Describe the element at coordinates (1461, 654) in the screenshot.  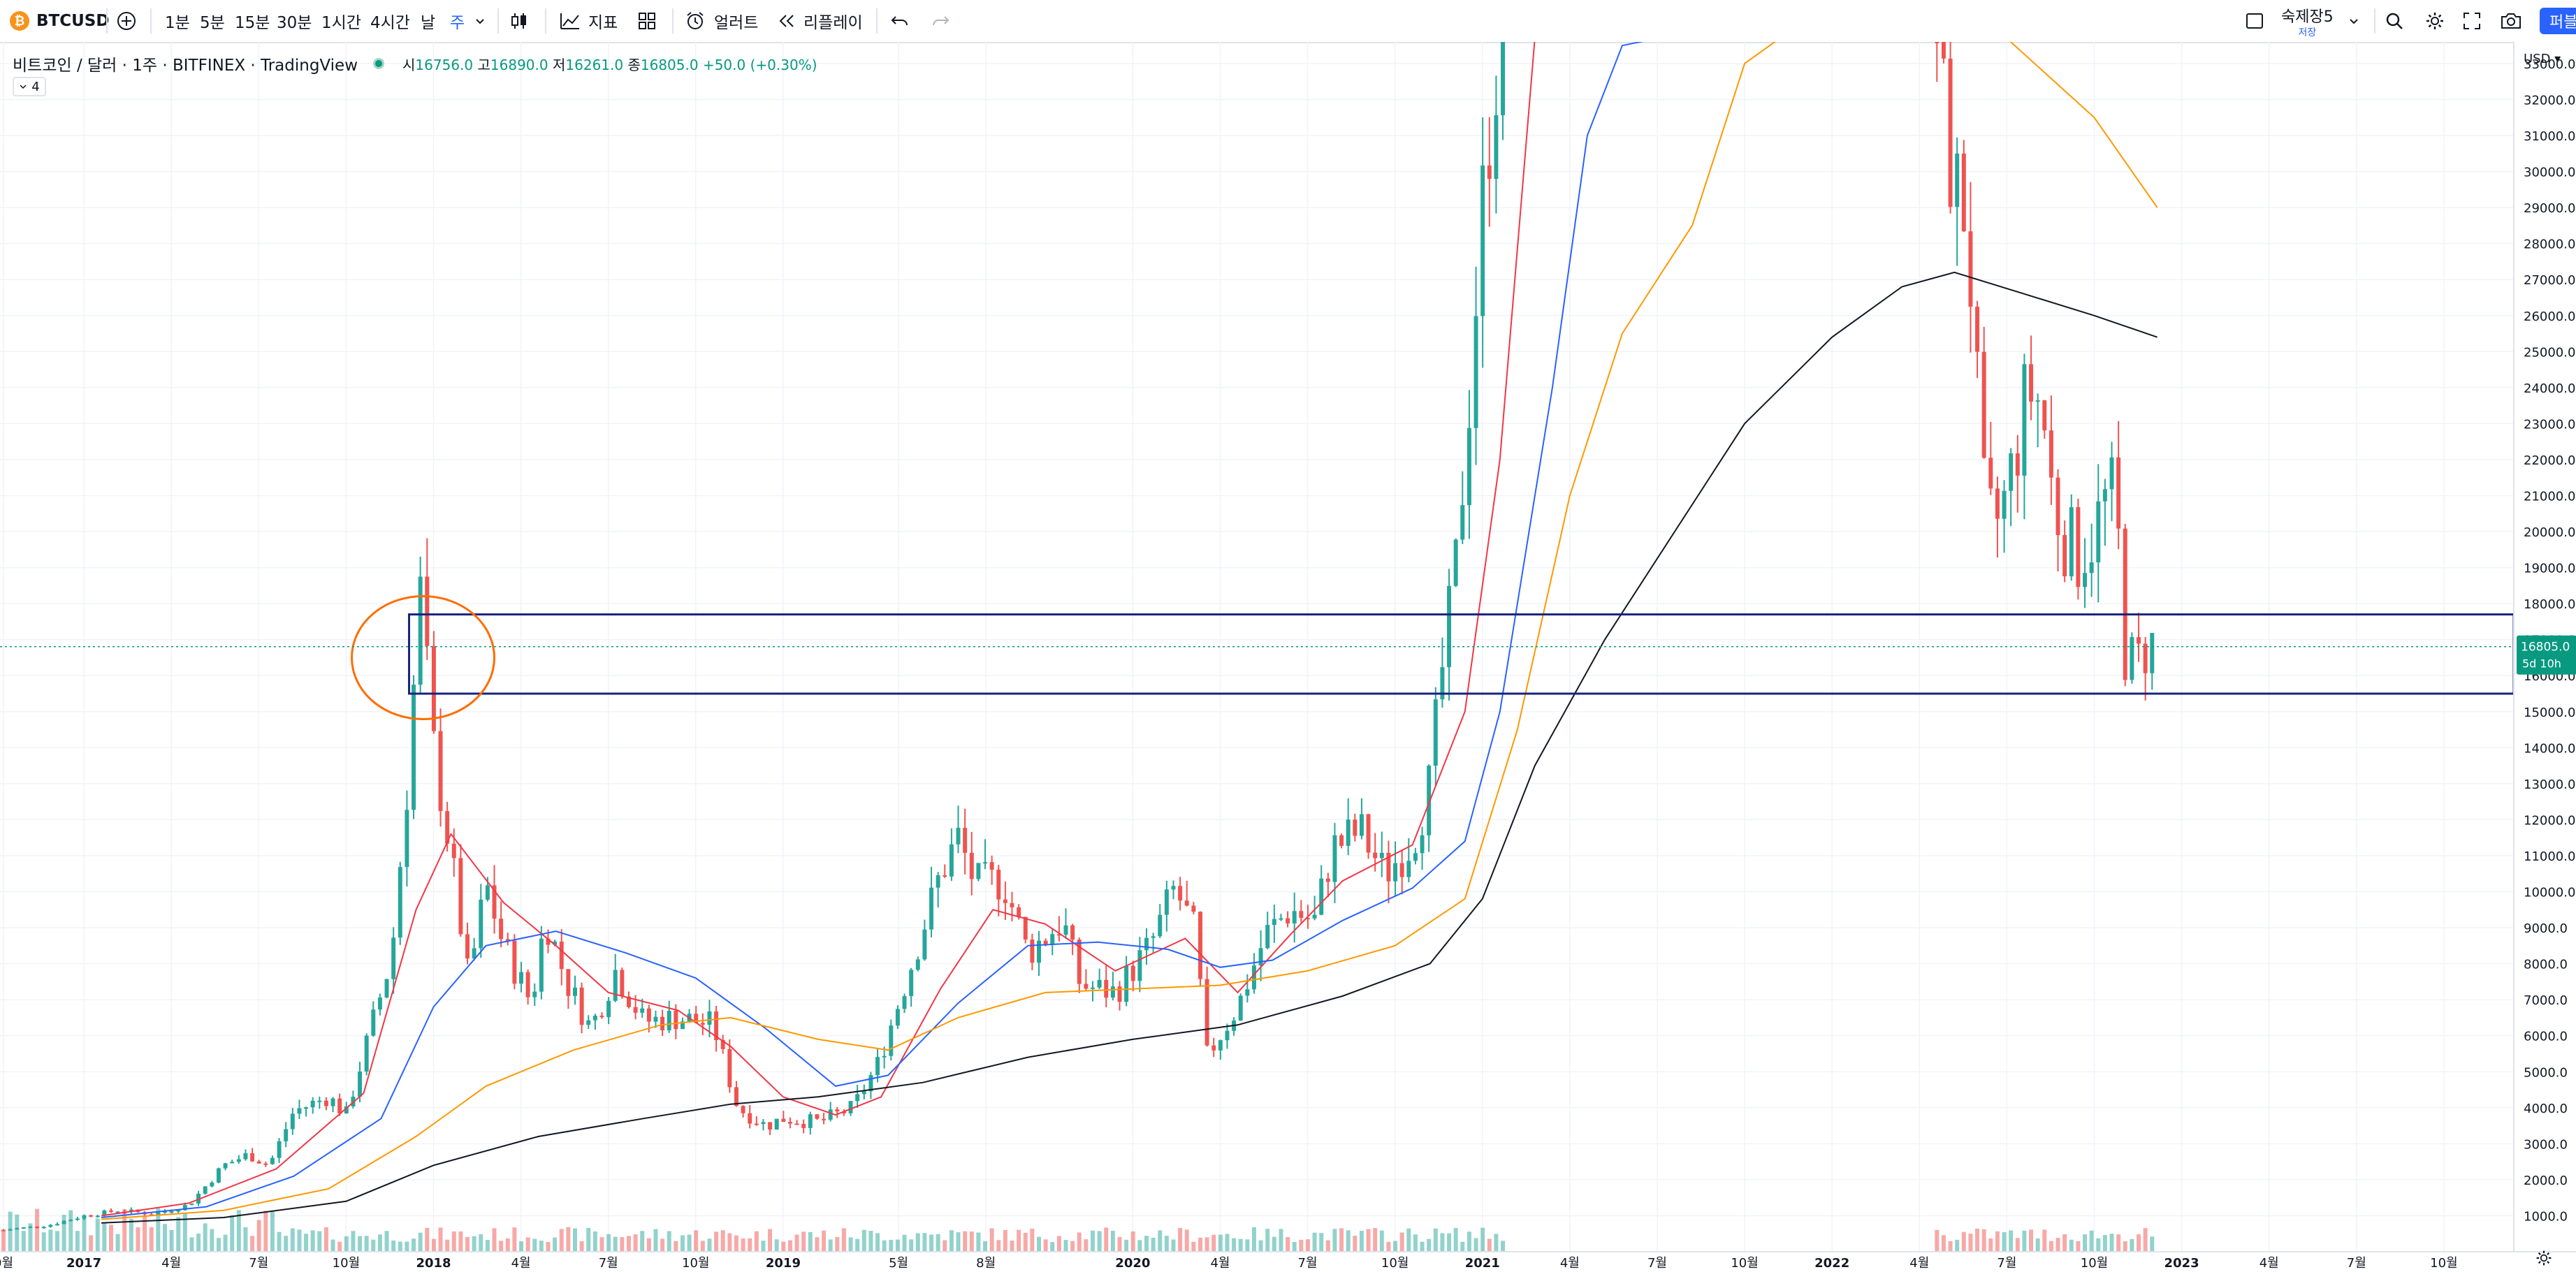
I see `support-zone-rectangle` at that location.